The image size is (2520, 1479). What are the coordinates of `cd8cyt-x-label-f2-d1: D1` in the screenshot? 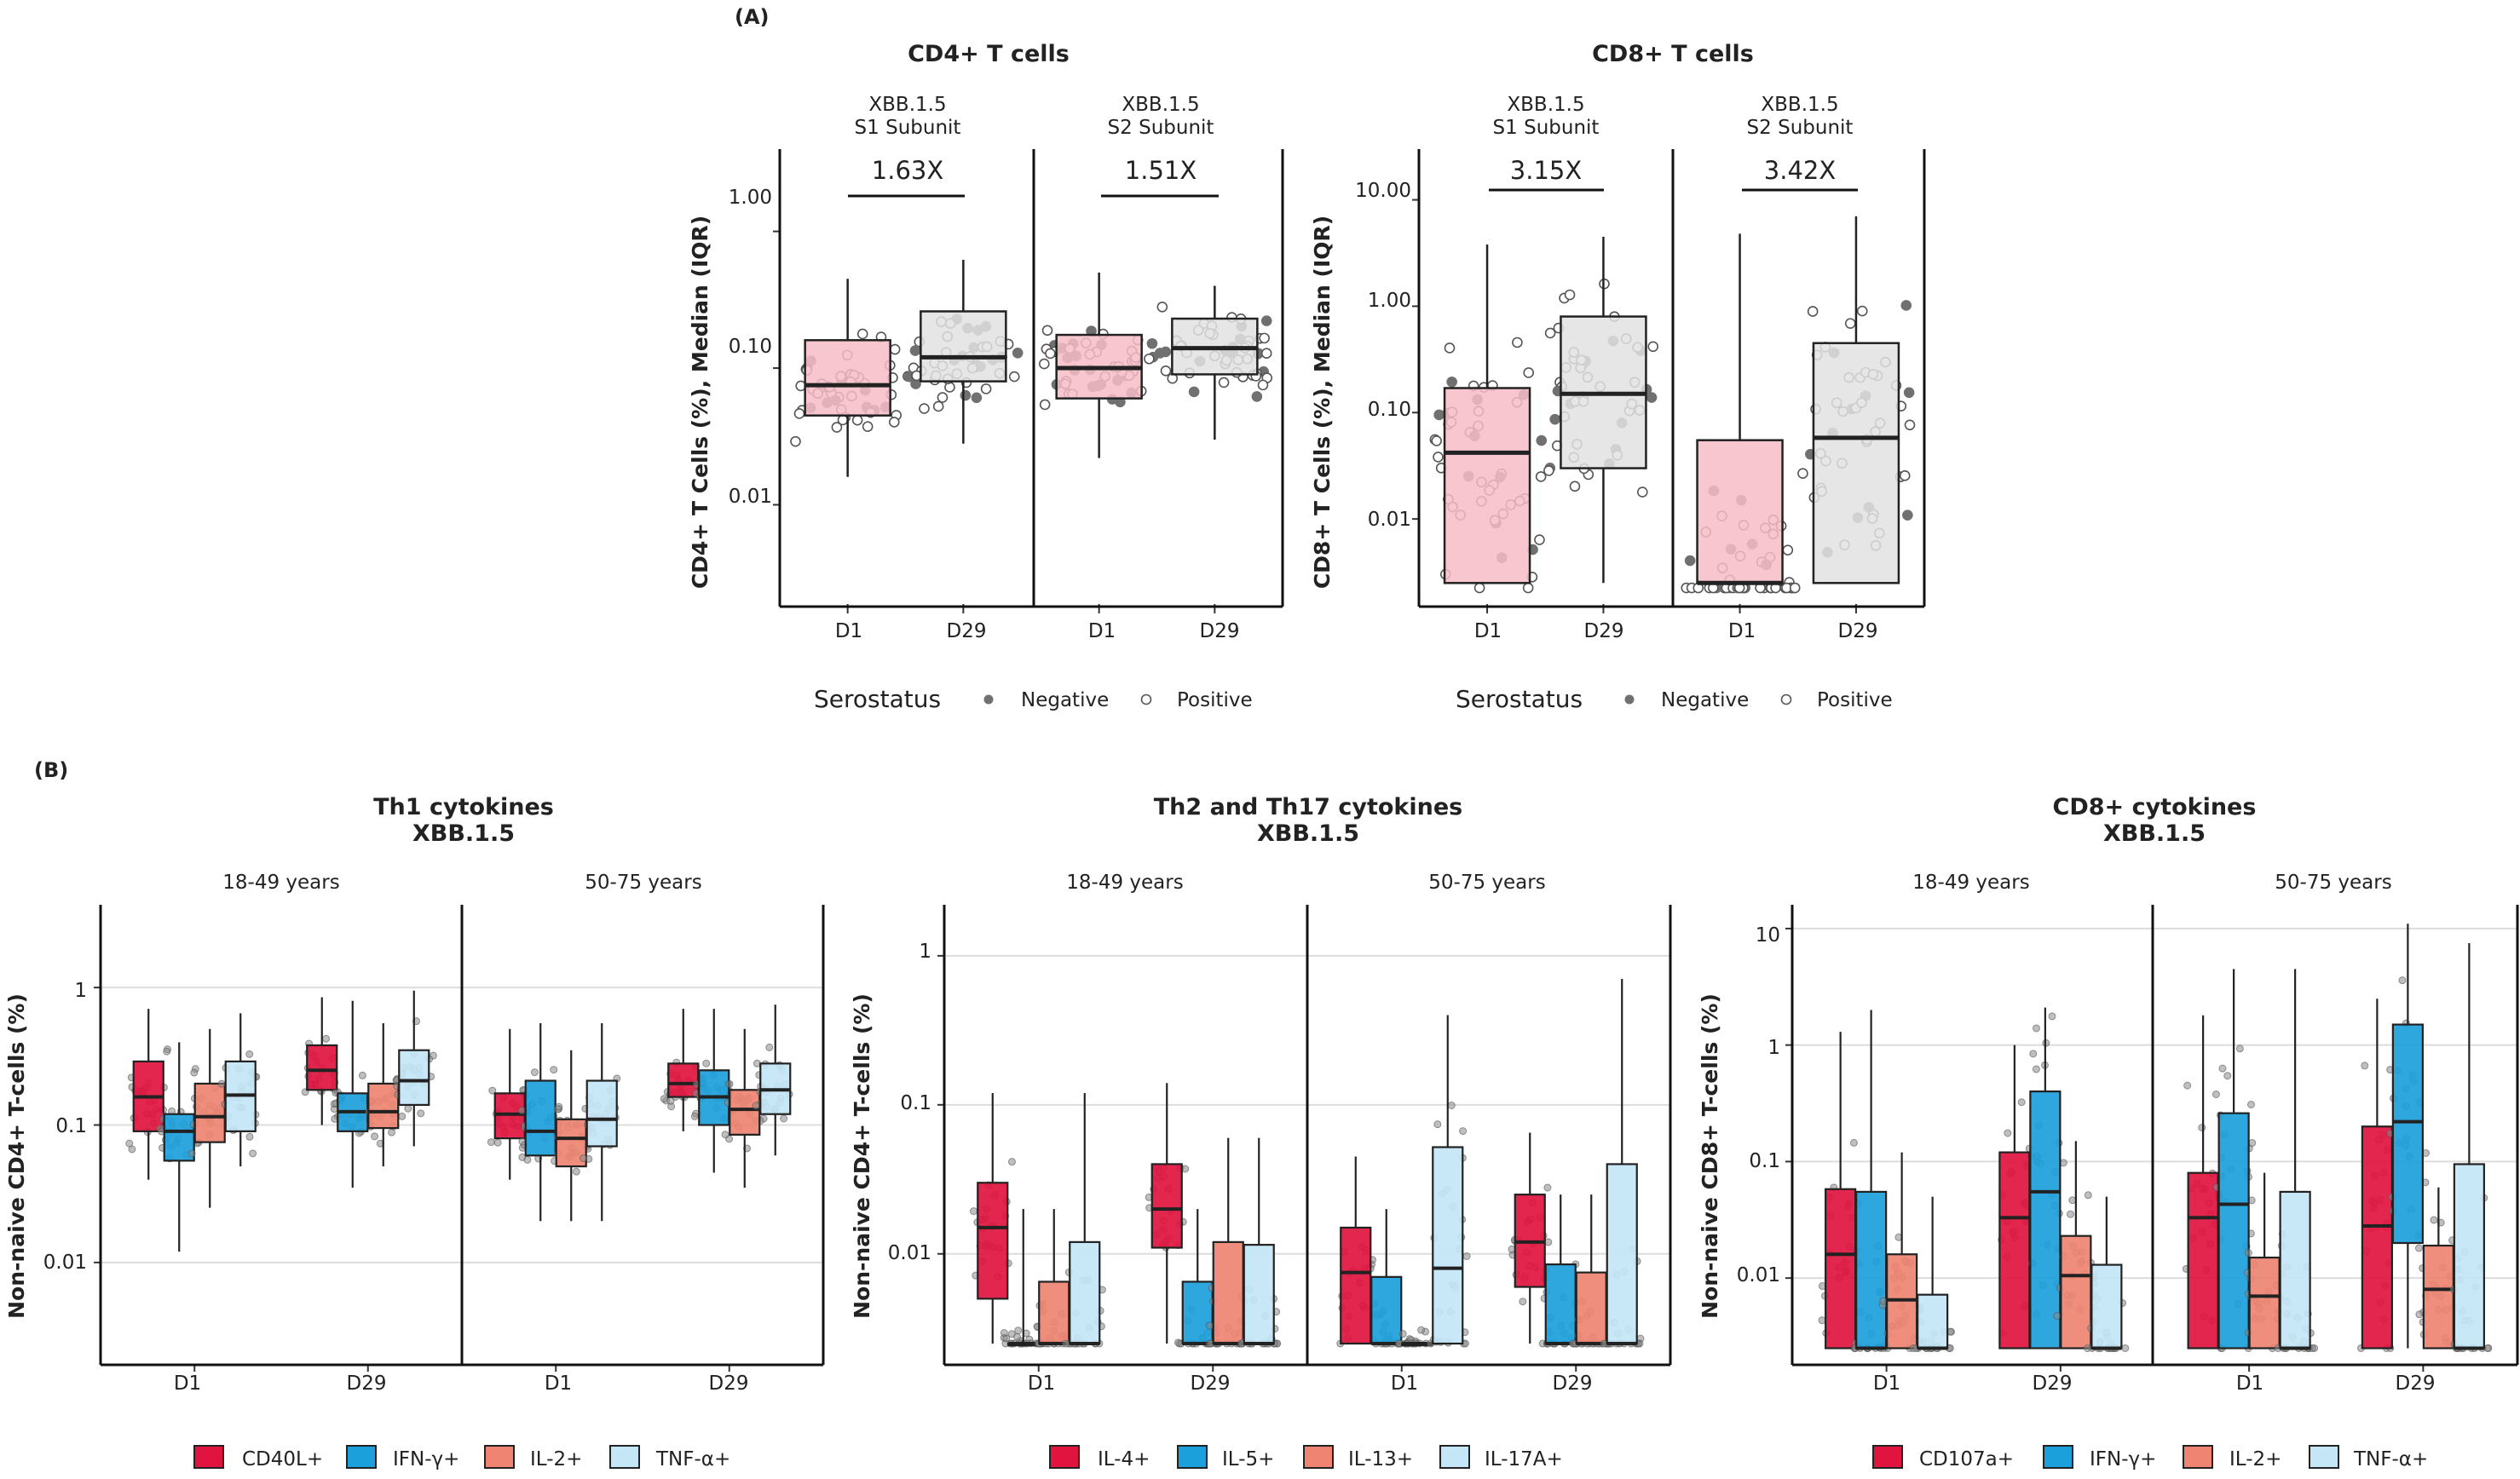 It's located at (2249, 1384).